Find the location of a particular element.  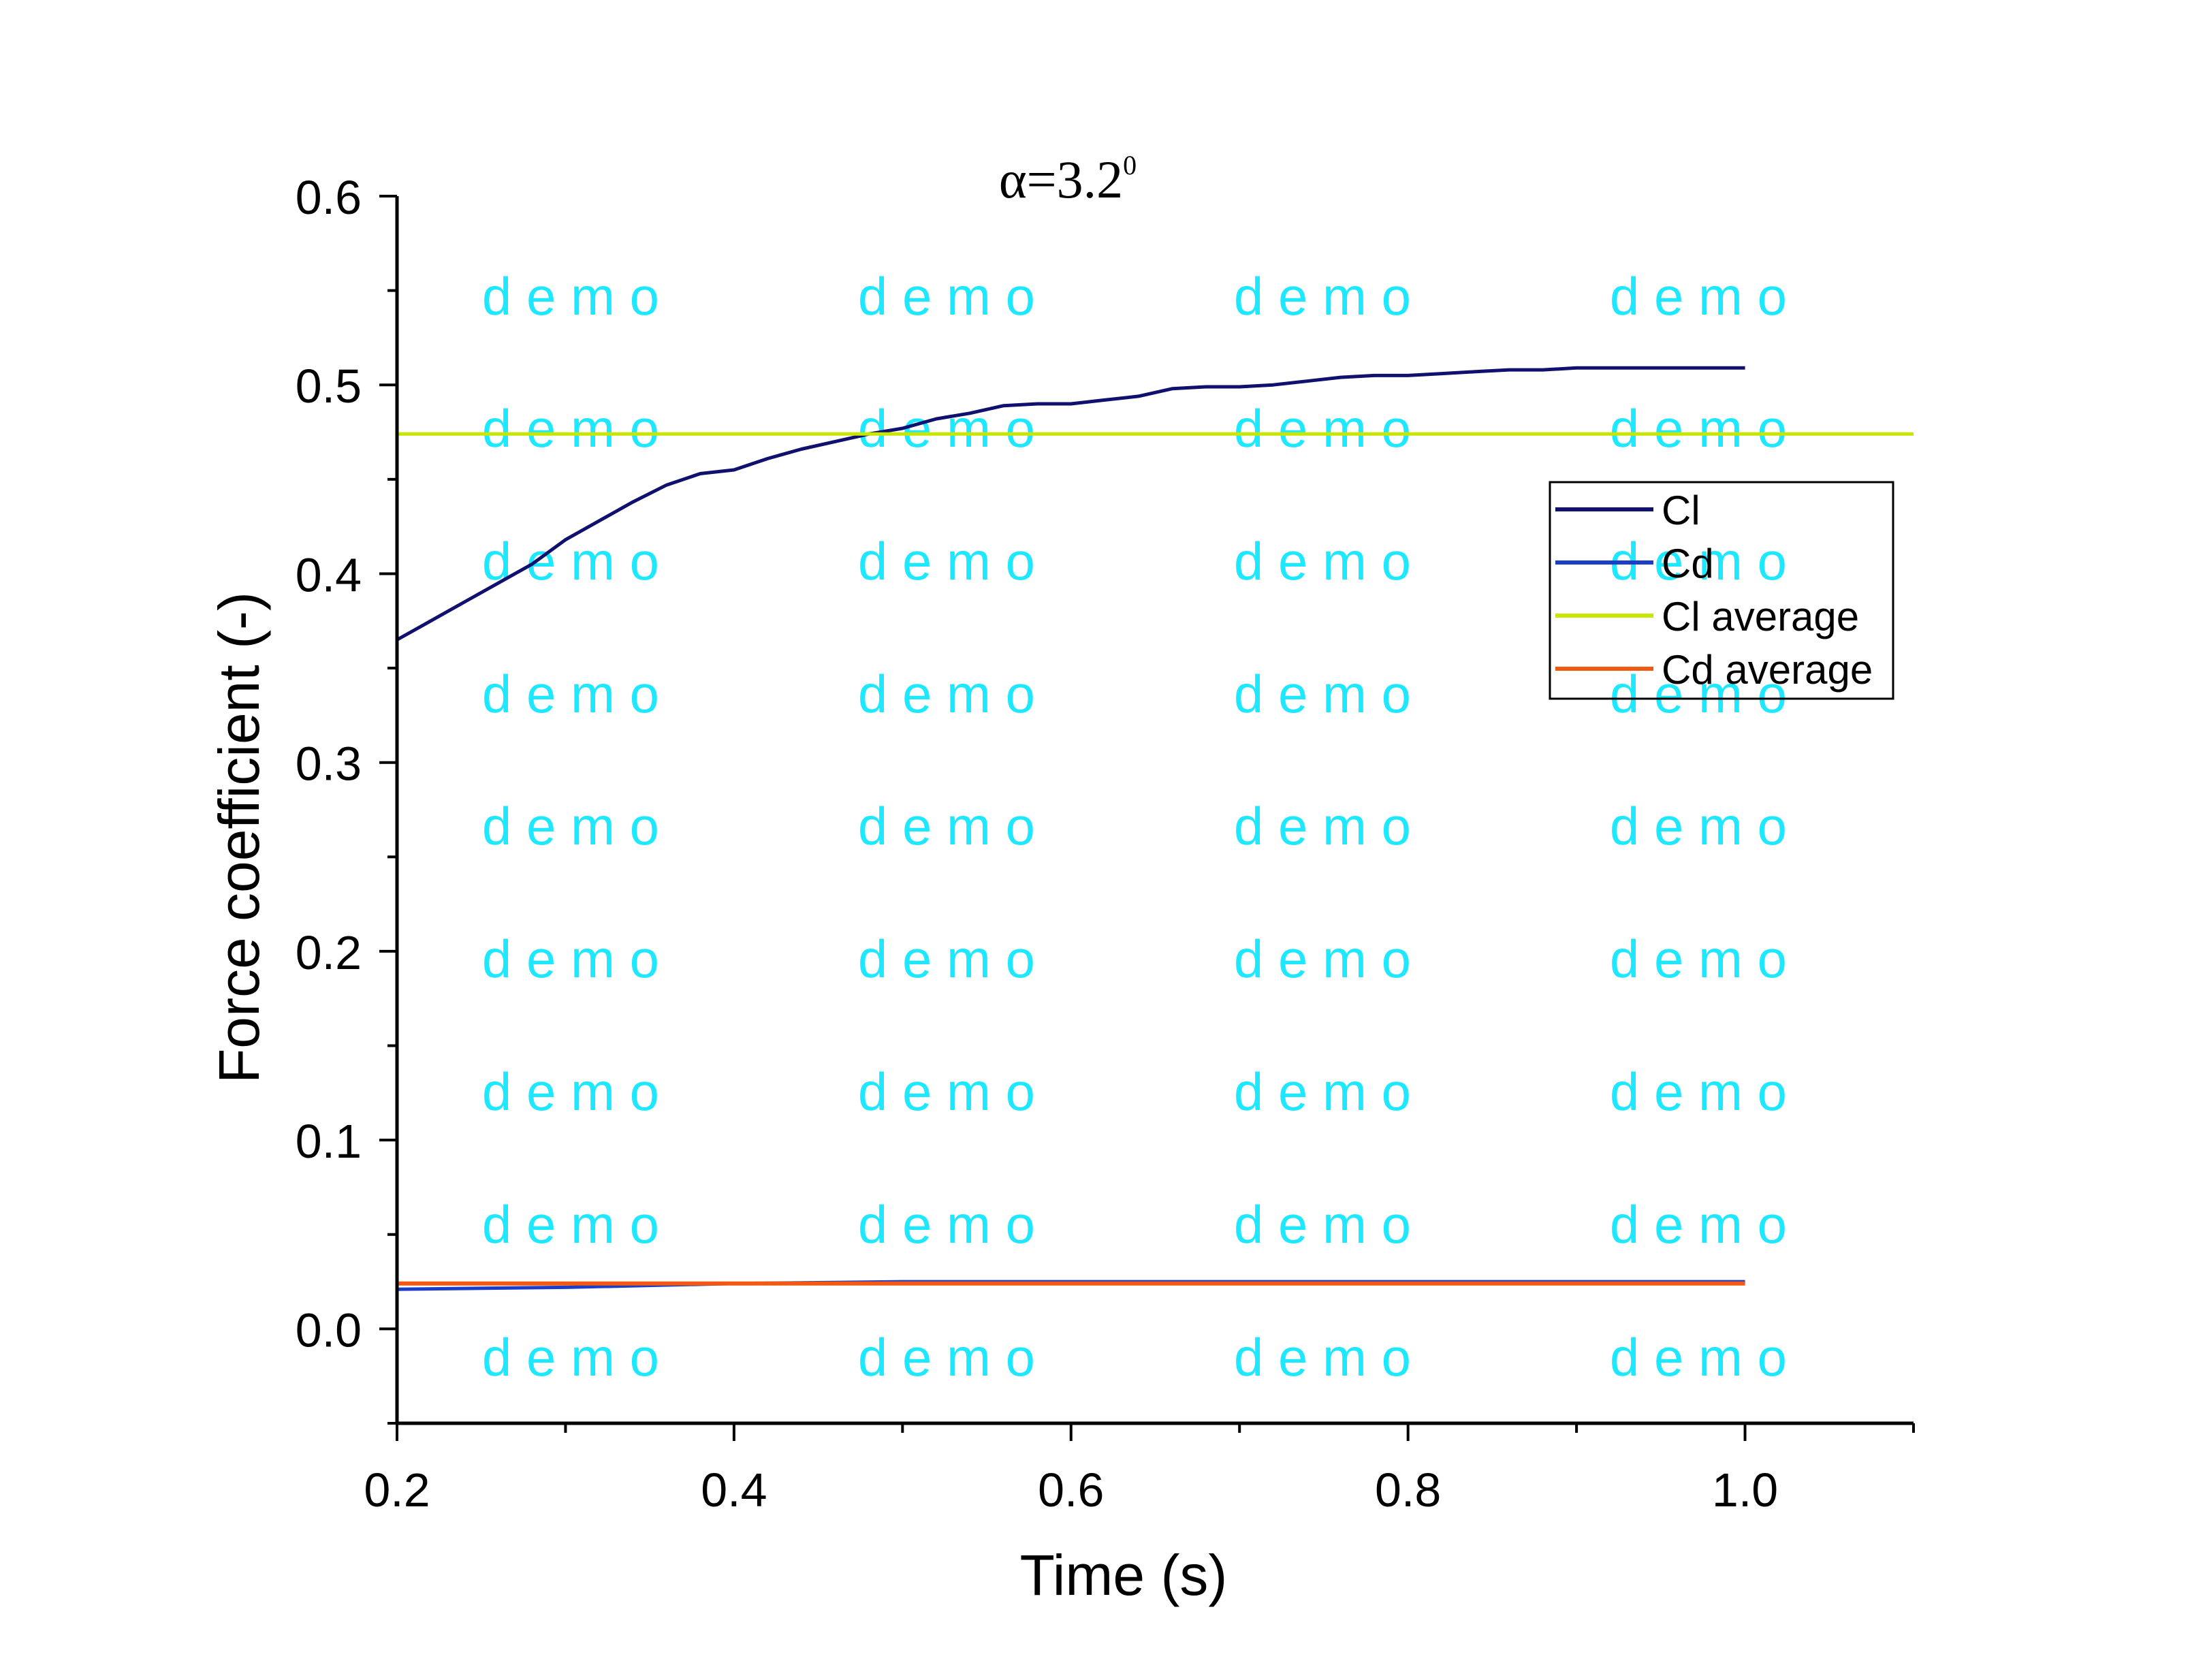

legend: Cl Cd Cl average Cd average is located at coordinates (1721, 590).